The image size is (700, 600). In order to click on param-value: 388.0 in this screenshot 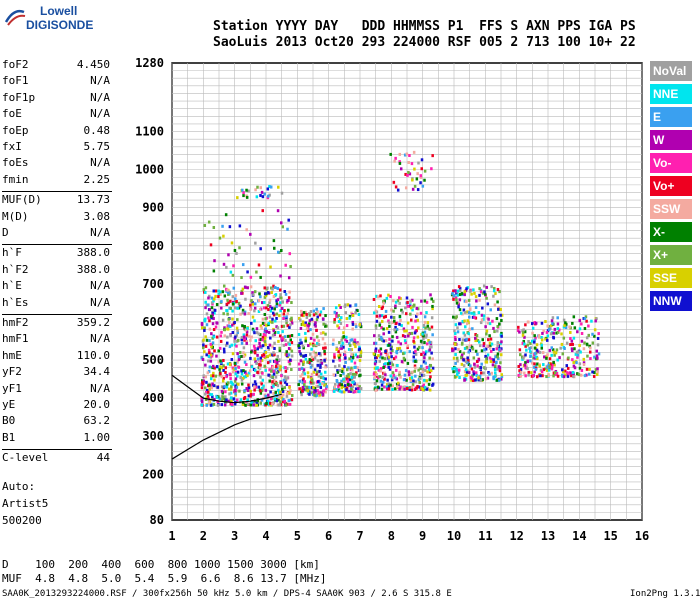, I will do `click(93, 253)`.